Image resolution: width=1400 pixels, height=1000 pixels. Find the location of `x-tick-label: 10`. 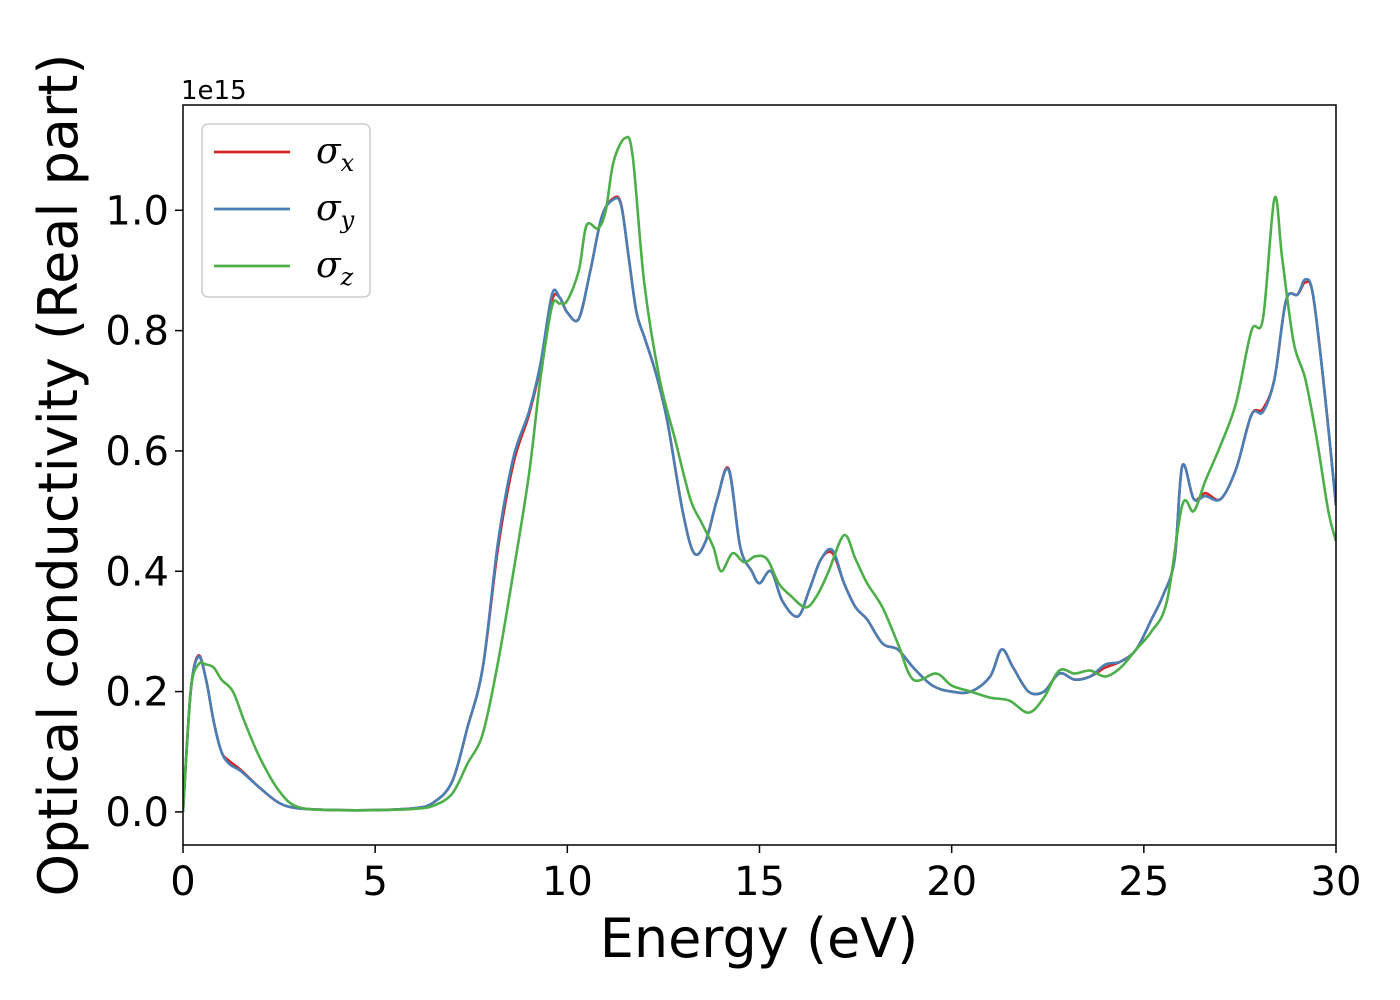

x-tick-label: 10 is located at coordinates (567, 882).